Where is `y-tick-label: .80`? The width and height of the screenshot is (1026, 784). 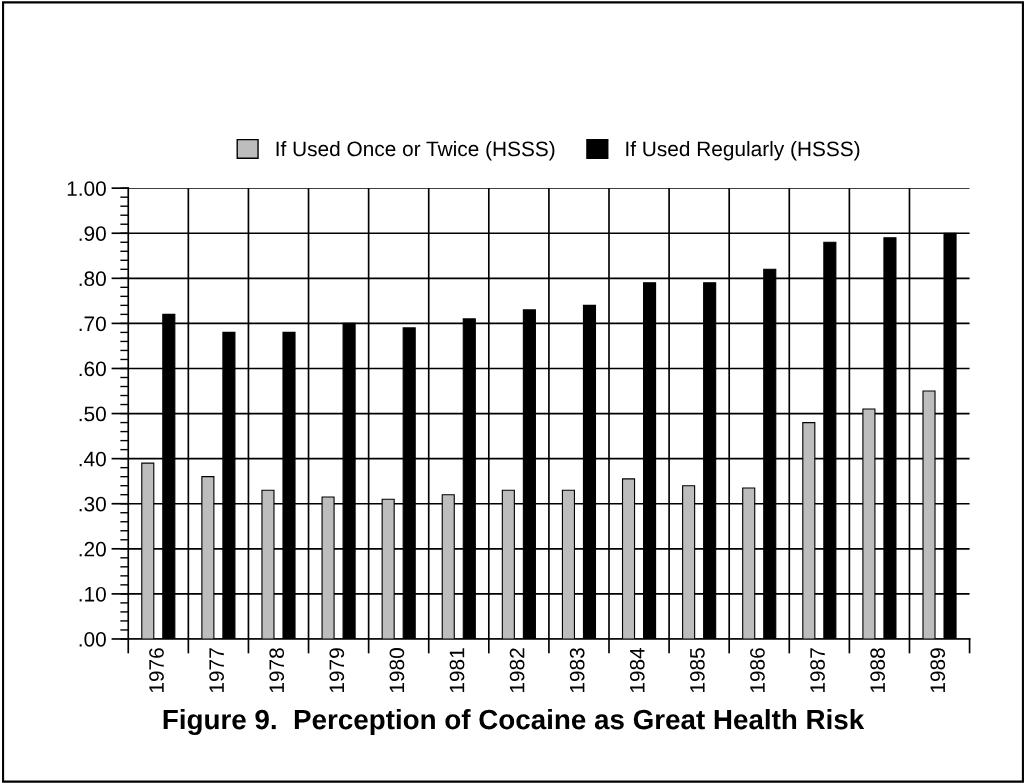
y-tick-label: .80 is located at coordinates (92, 279).